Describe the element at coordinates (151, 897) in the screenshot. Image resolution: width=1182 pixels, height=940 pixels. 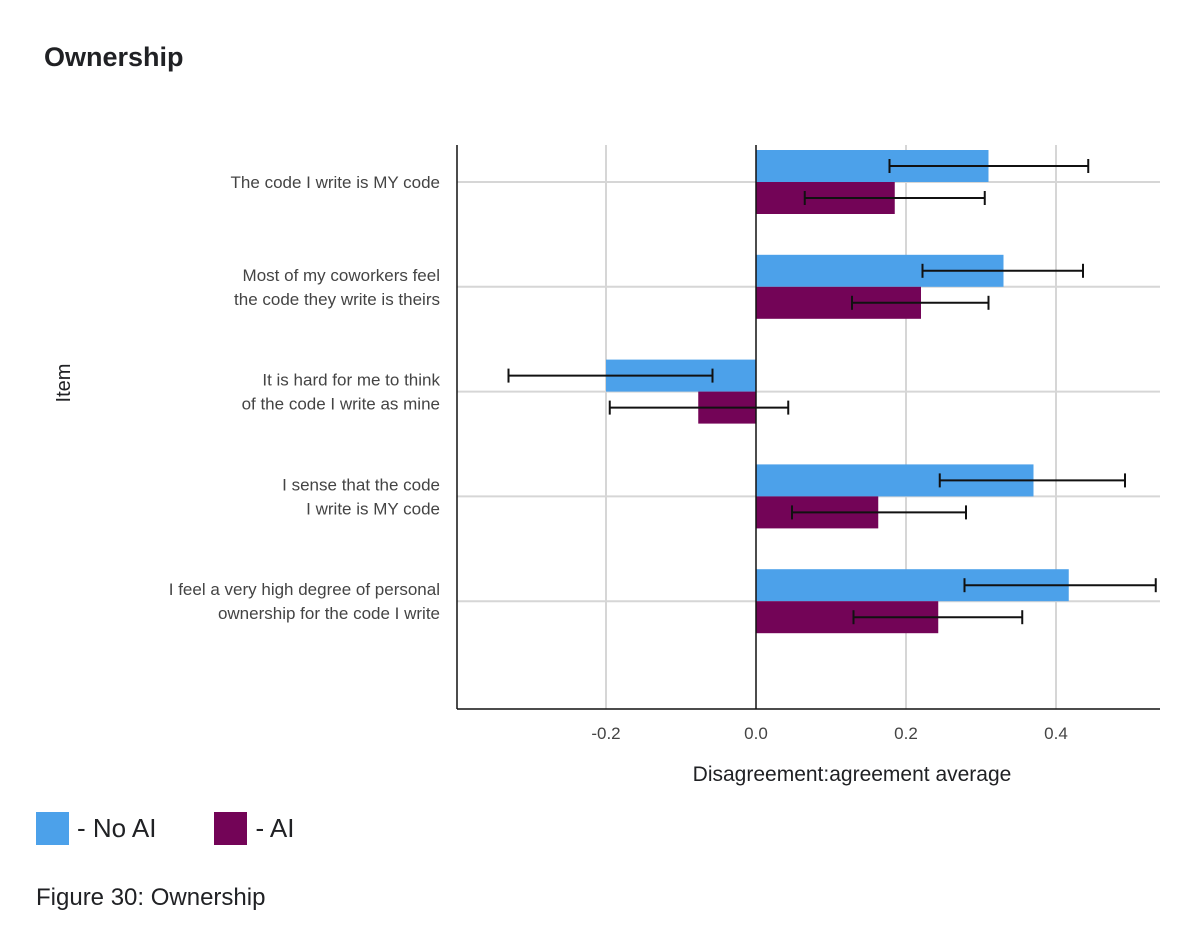
I see `figure-caption: Figure 30: Ownership` at that location.